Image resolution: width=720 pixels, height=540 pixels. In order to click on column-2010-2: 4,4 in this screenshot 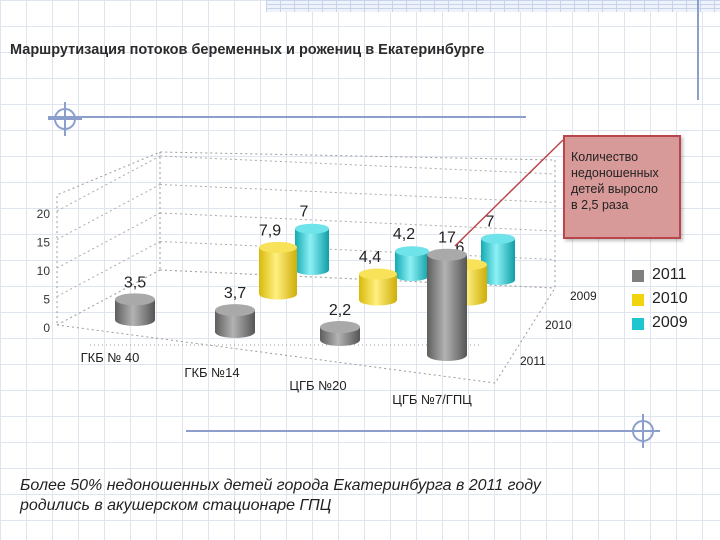, I will do `click(378, 277)`.